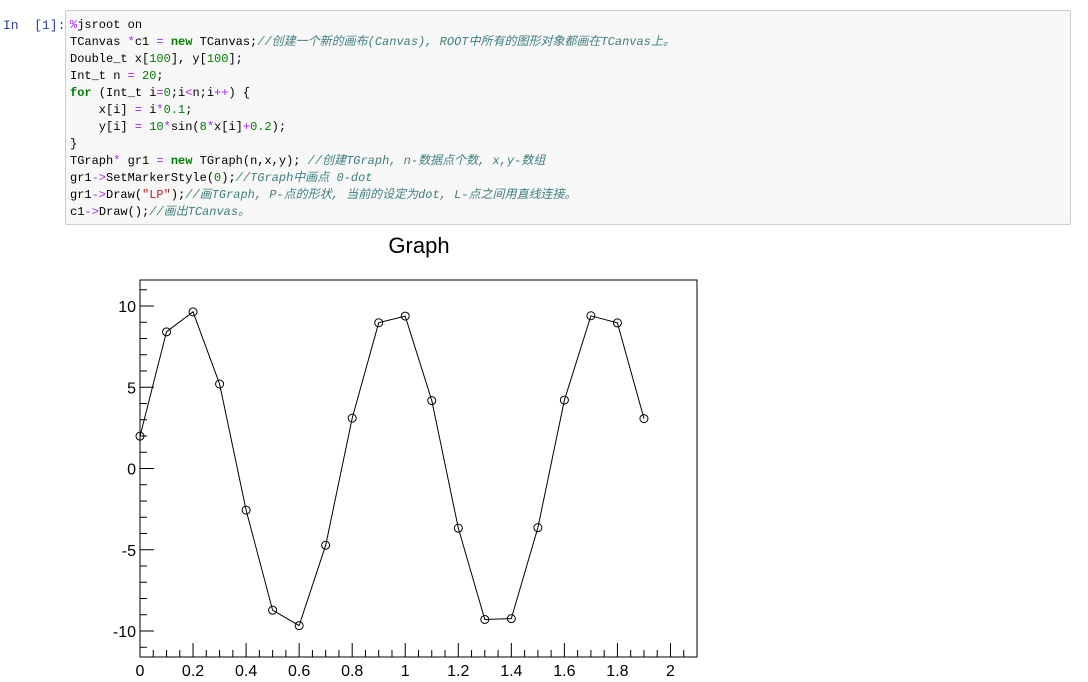  Describe the element at coordinates (617, 671) in the screenshot. I see `x-tick-label: 1.8` at that location.